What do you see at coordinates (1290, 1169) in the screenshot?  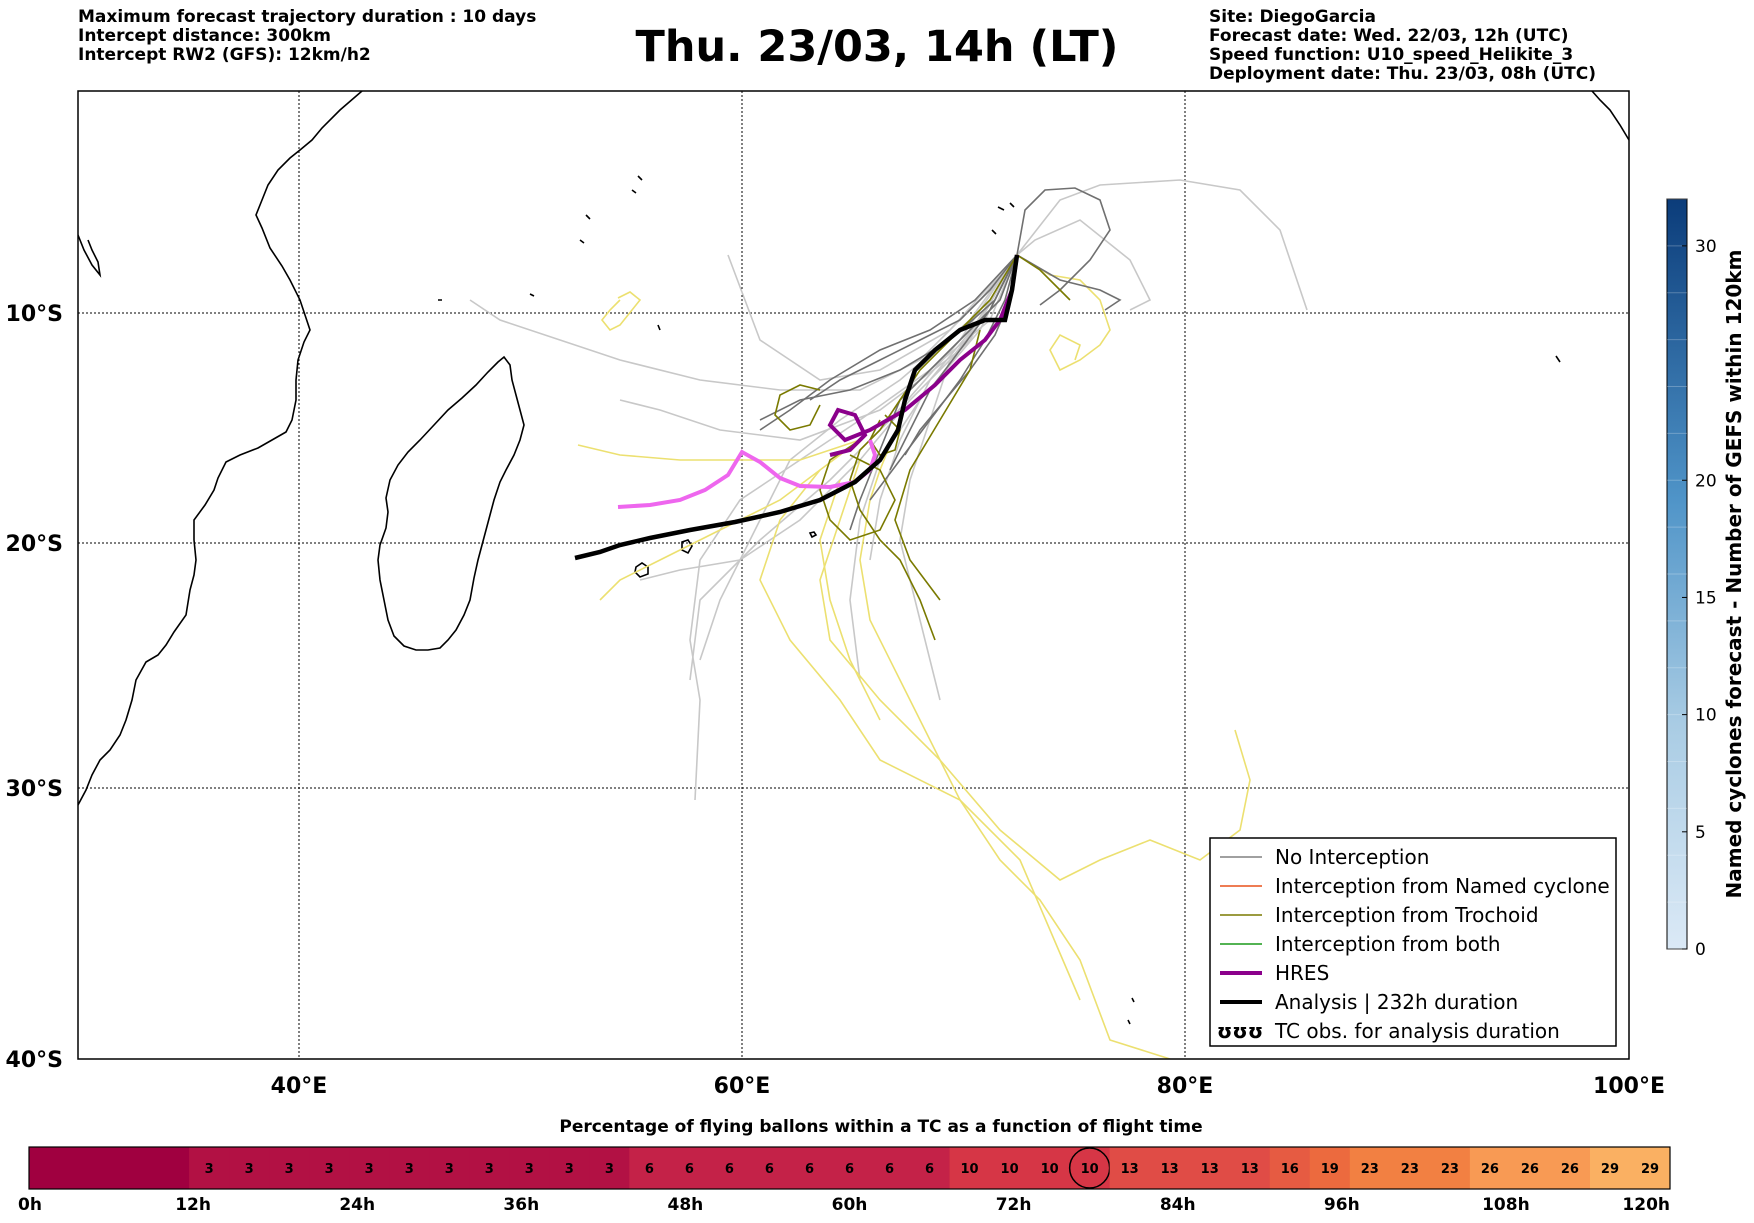 I see `flight-bar-value: 16` at bounding box center [1290, 1169].